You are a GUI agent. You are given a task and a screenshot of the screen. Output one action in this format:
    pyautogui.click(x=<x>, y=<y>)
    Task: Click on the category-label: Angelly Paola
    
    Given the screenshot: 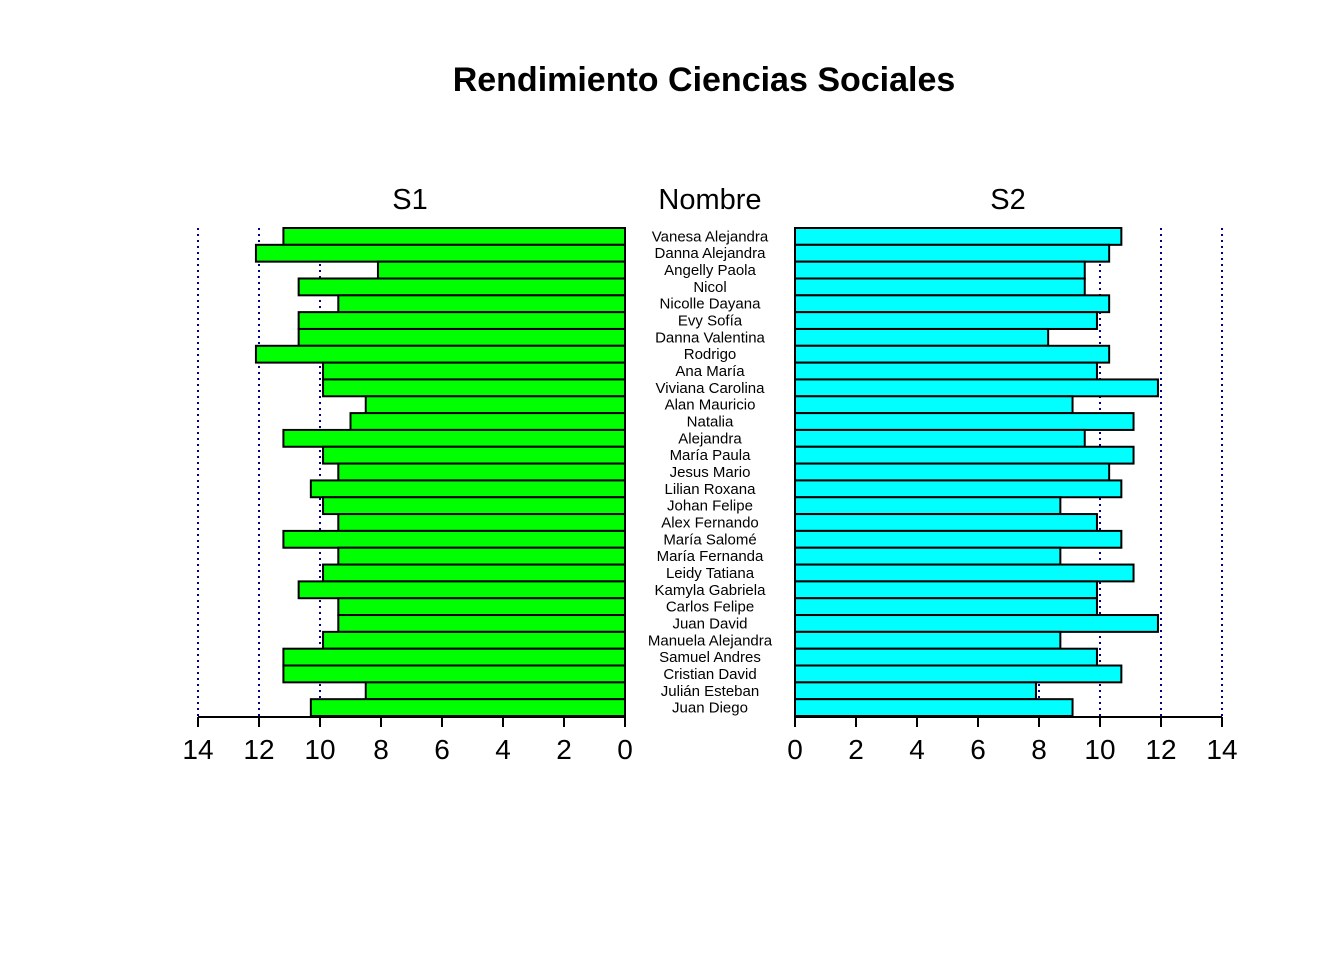 What is the action you would take?
    pyautogui.click(x=710, y=270)
    